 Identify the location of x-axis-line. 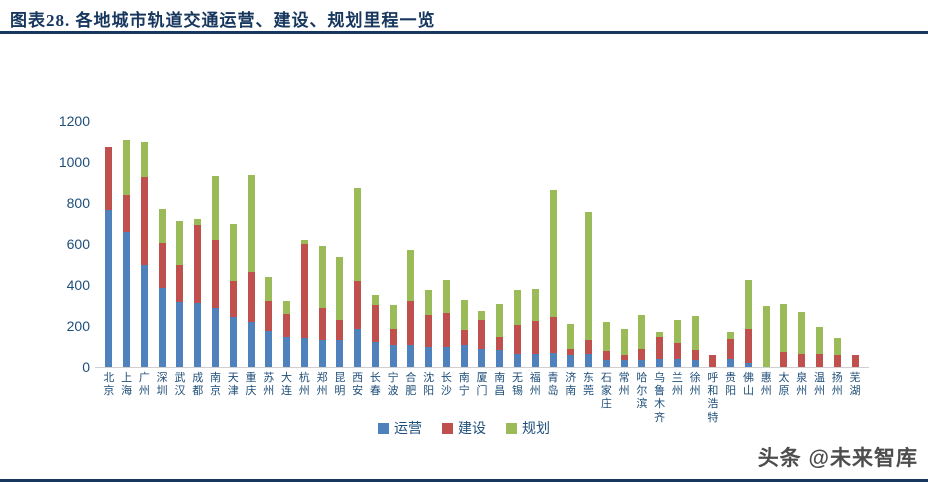
(482, 367).